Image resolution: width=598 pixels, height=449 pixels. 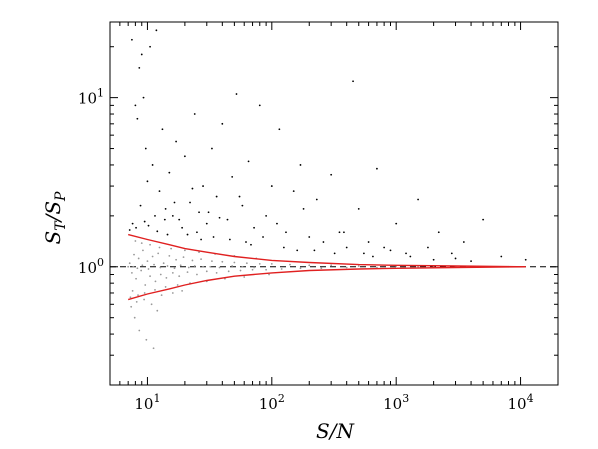 I want to click on envelope-lower-line, so click(x=327, y=283).